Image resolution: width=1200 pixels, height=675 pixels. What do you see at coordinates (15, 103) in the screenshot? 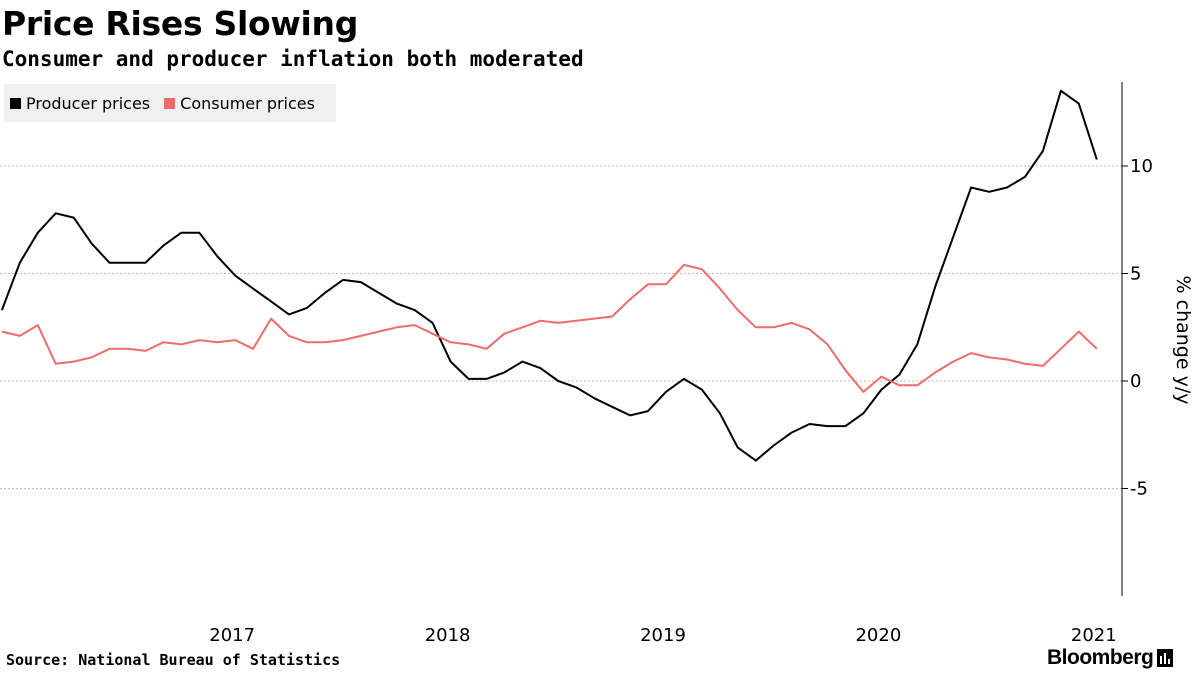
I see `legend-swatch-producer` at bounding box center [15, 103].